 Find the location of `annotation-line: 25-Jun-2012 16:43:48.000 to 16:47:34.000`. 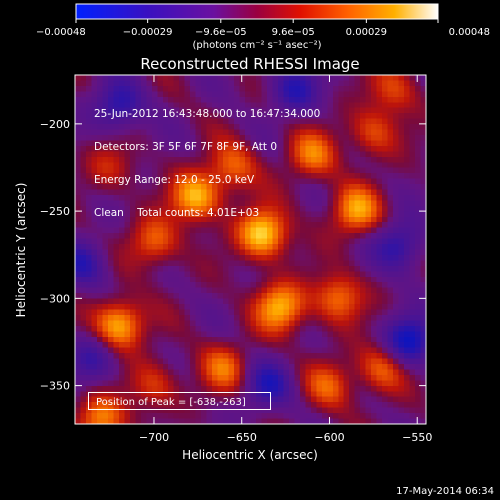

annotation-line: 25-Jun-2012 16:43:48.000 to 16:47:34.000 is located at coordinates (207, 114).